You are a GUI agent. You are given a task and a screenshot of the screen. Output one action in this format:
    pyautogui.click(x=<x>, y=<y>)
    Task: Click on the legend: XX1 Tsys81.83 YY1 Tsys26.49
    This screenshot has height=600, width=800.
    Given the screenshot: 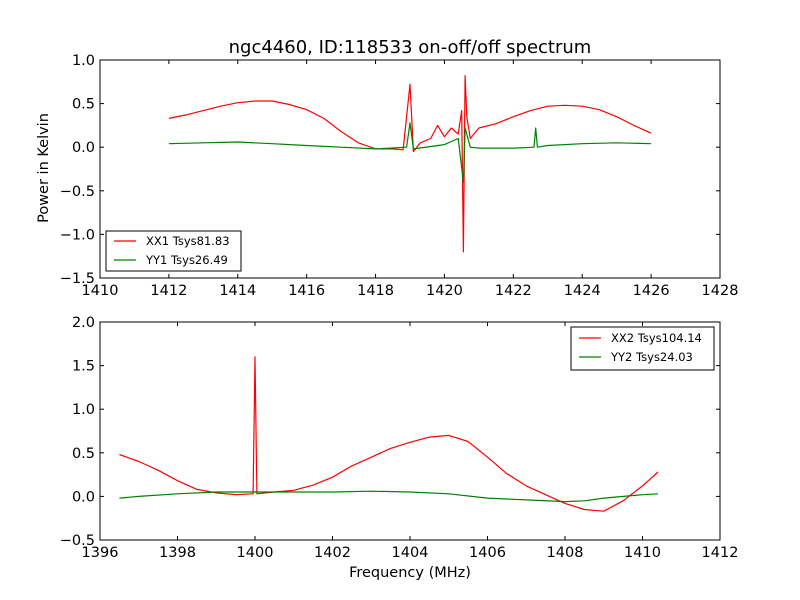 What is the action you would take?
    pyautogui.click(x=173, y=251)
    